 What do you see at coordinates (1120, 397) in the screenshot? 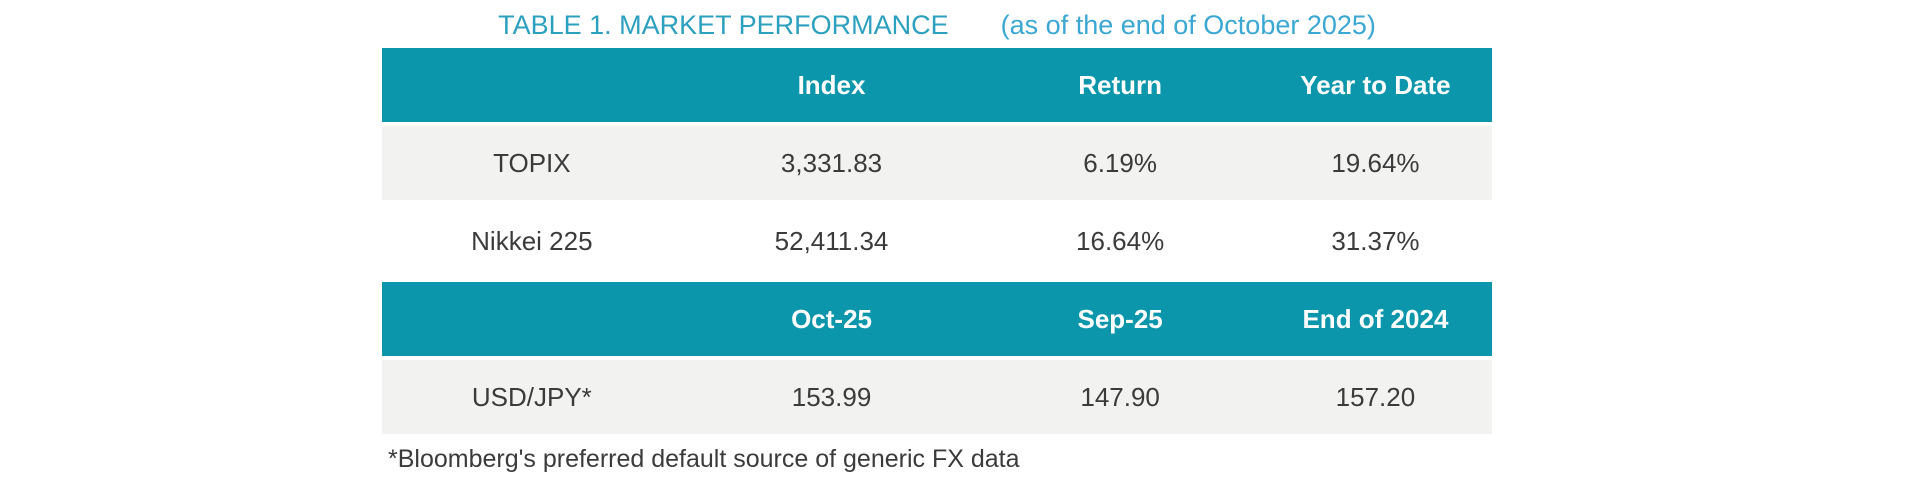
I see `cell-sep-value: 147.90` at bounding box center [1120, 397].